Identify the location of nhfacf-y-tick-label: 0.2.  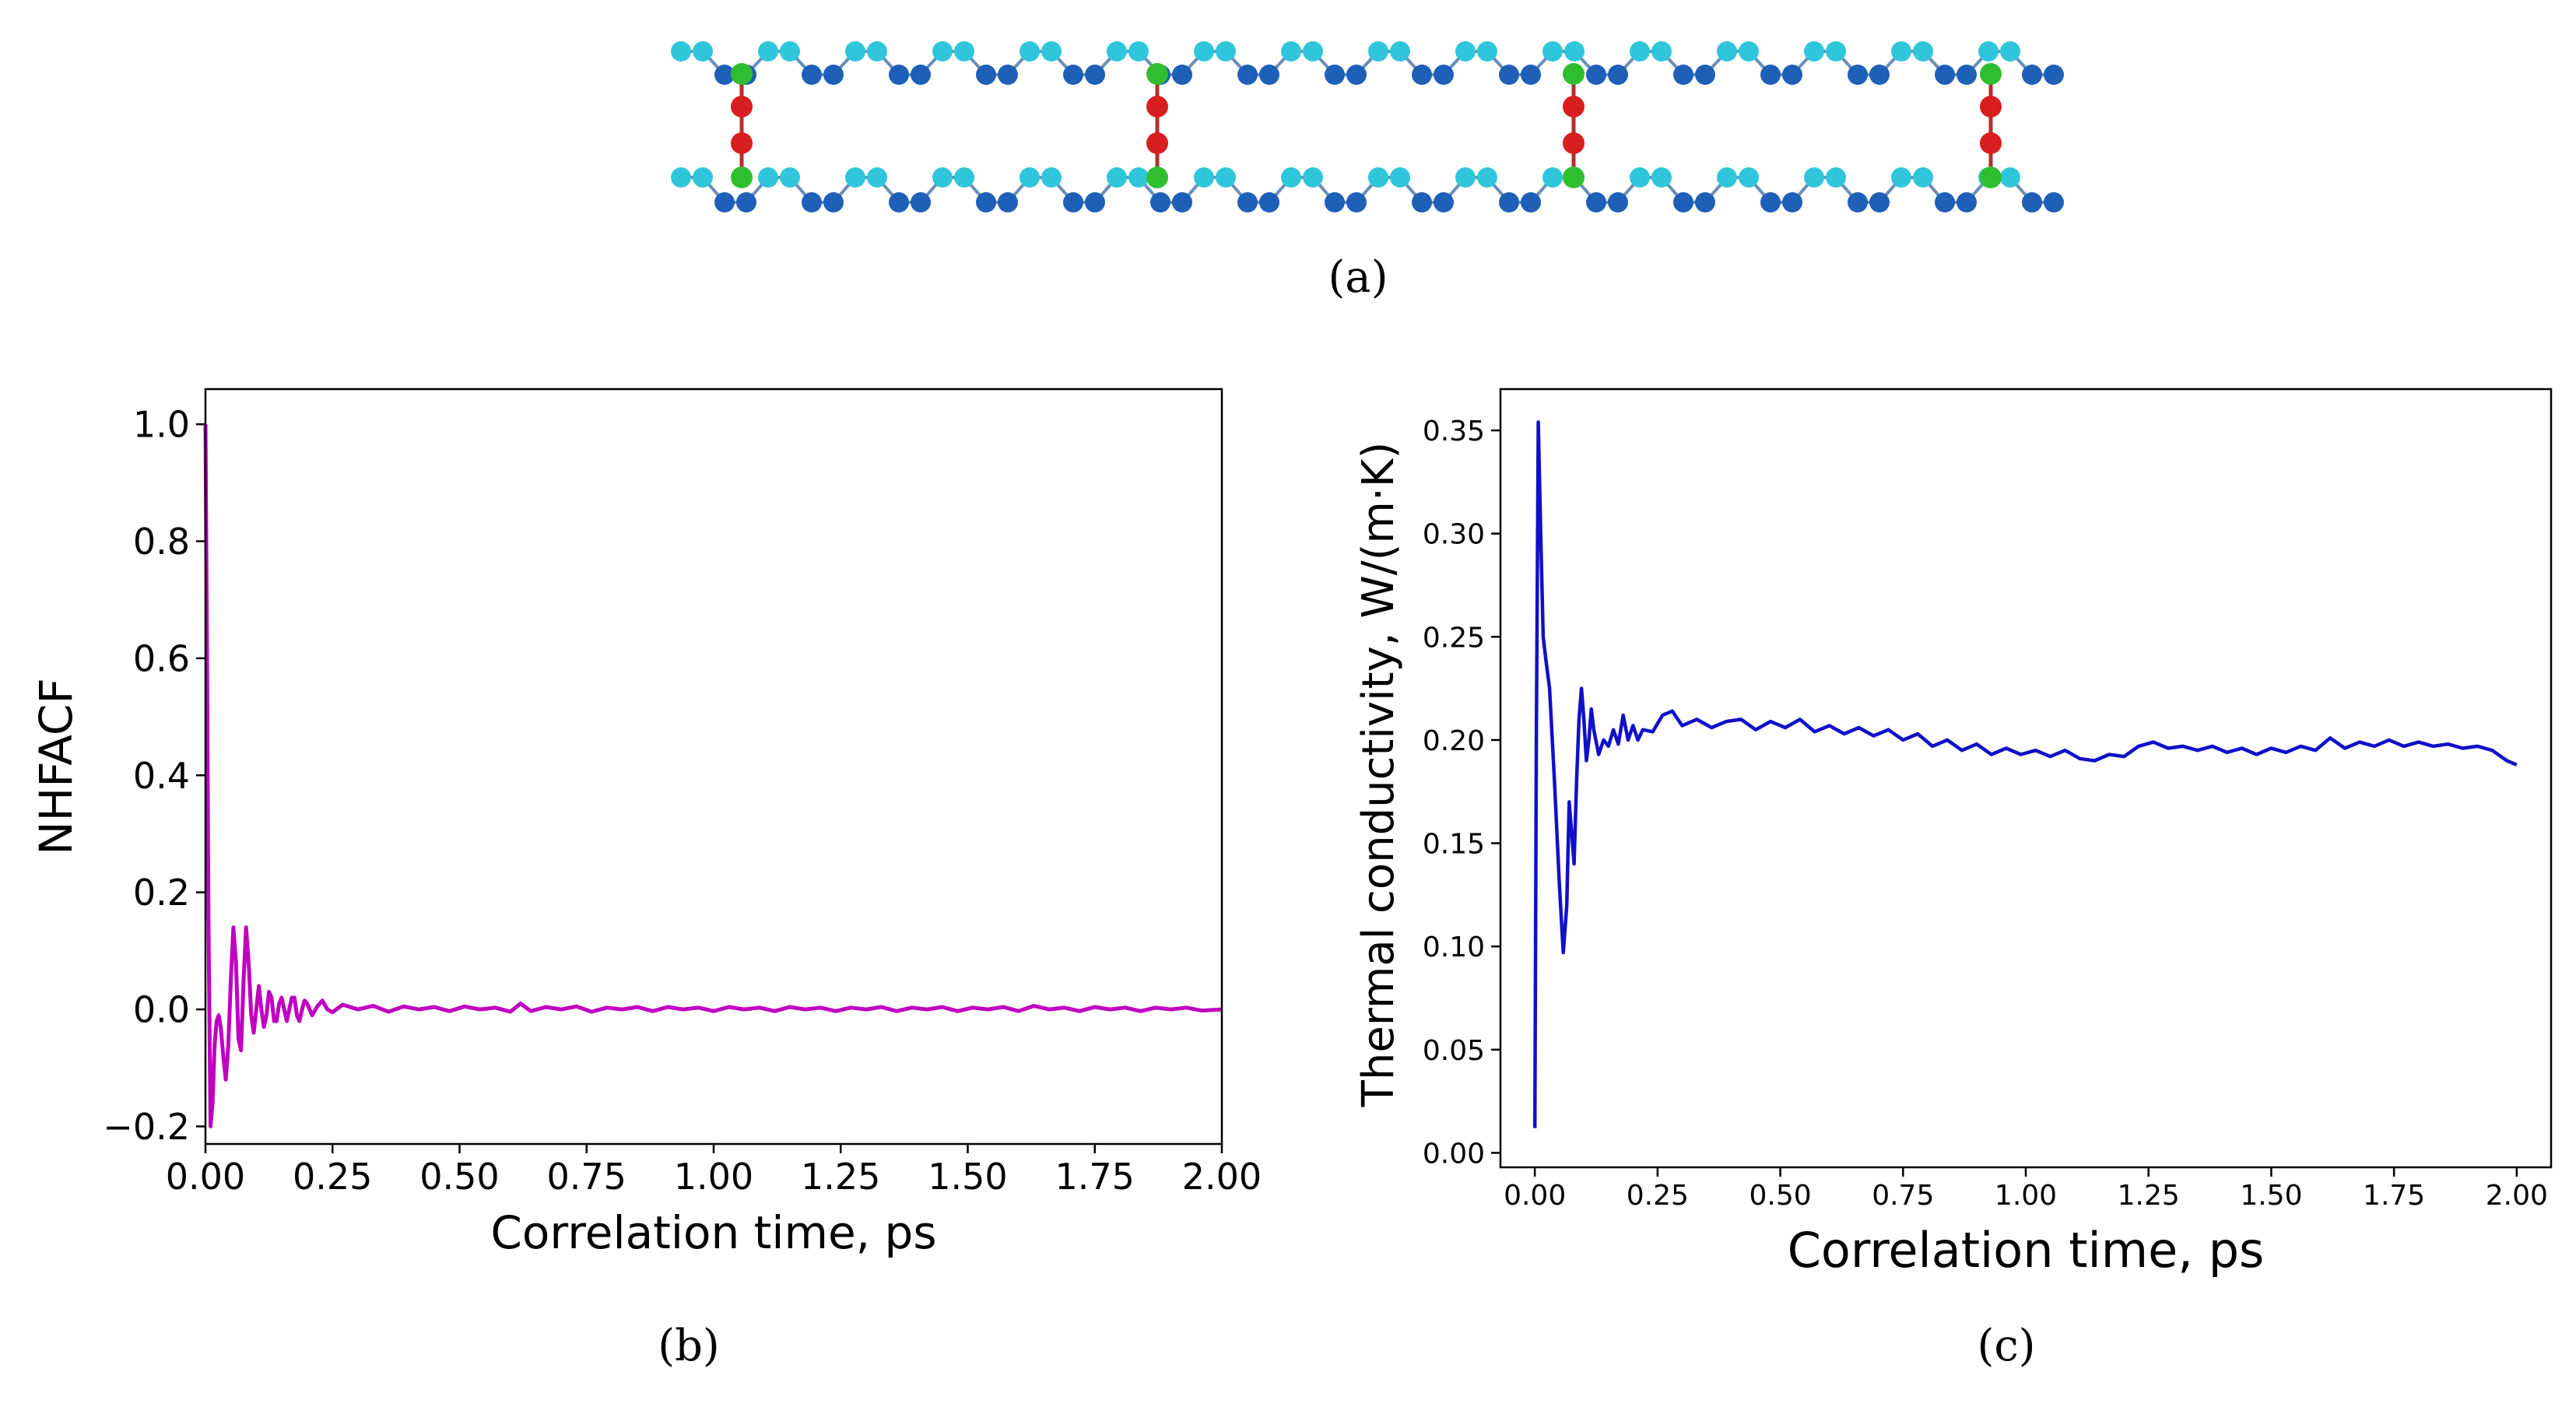
(162, 893).